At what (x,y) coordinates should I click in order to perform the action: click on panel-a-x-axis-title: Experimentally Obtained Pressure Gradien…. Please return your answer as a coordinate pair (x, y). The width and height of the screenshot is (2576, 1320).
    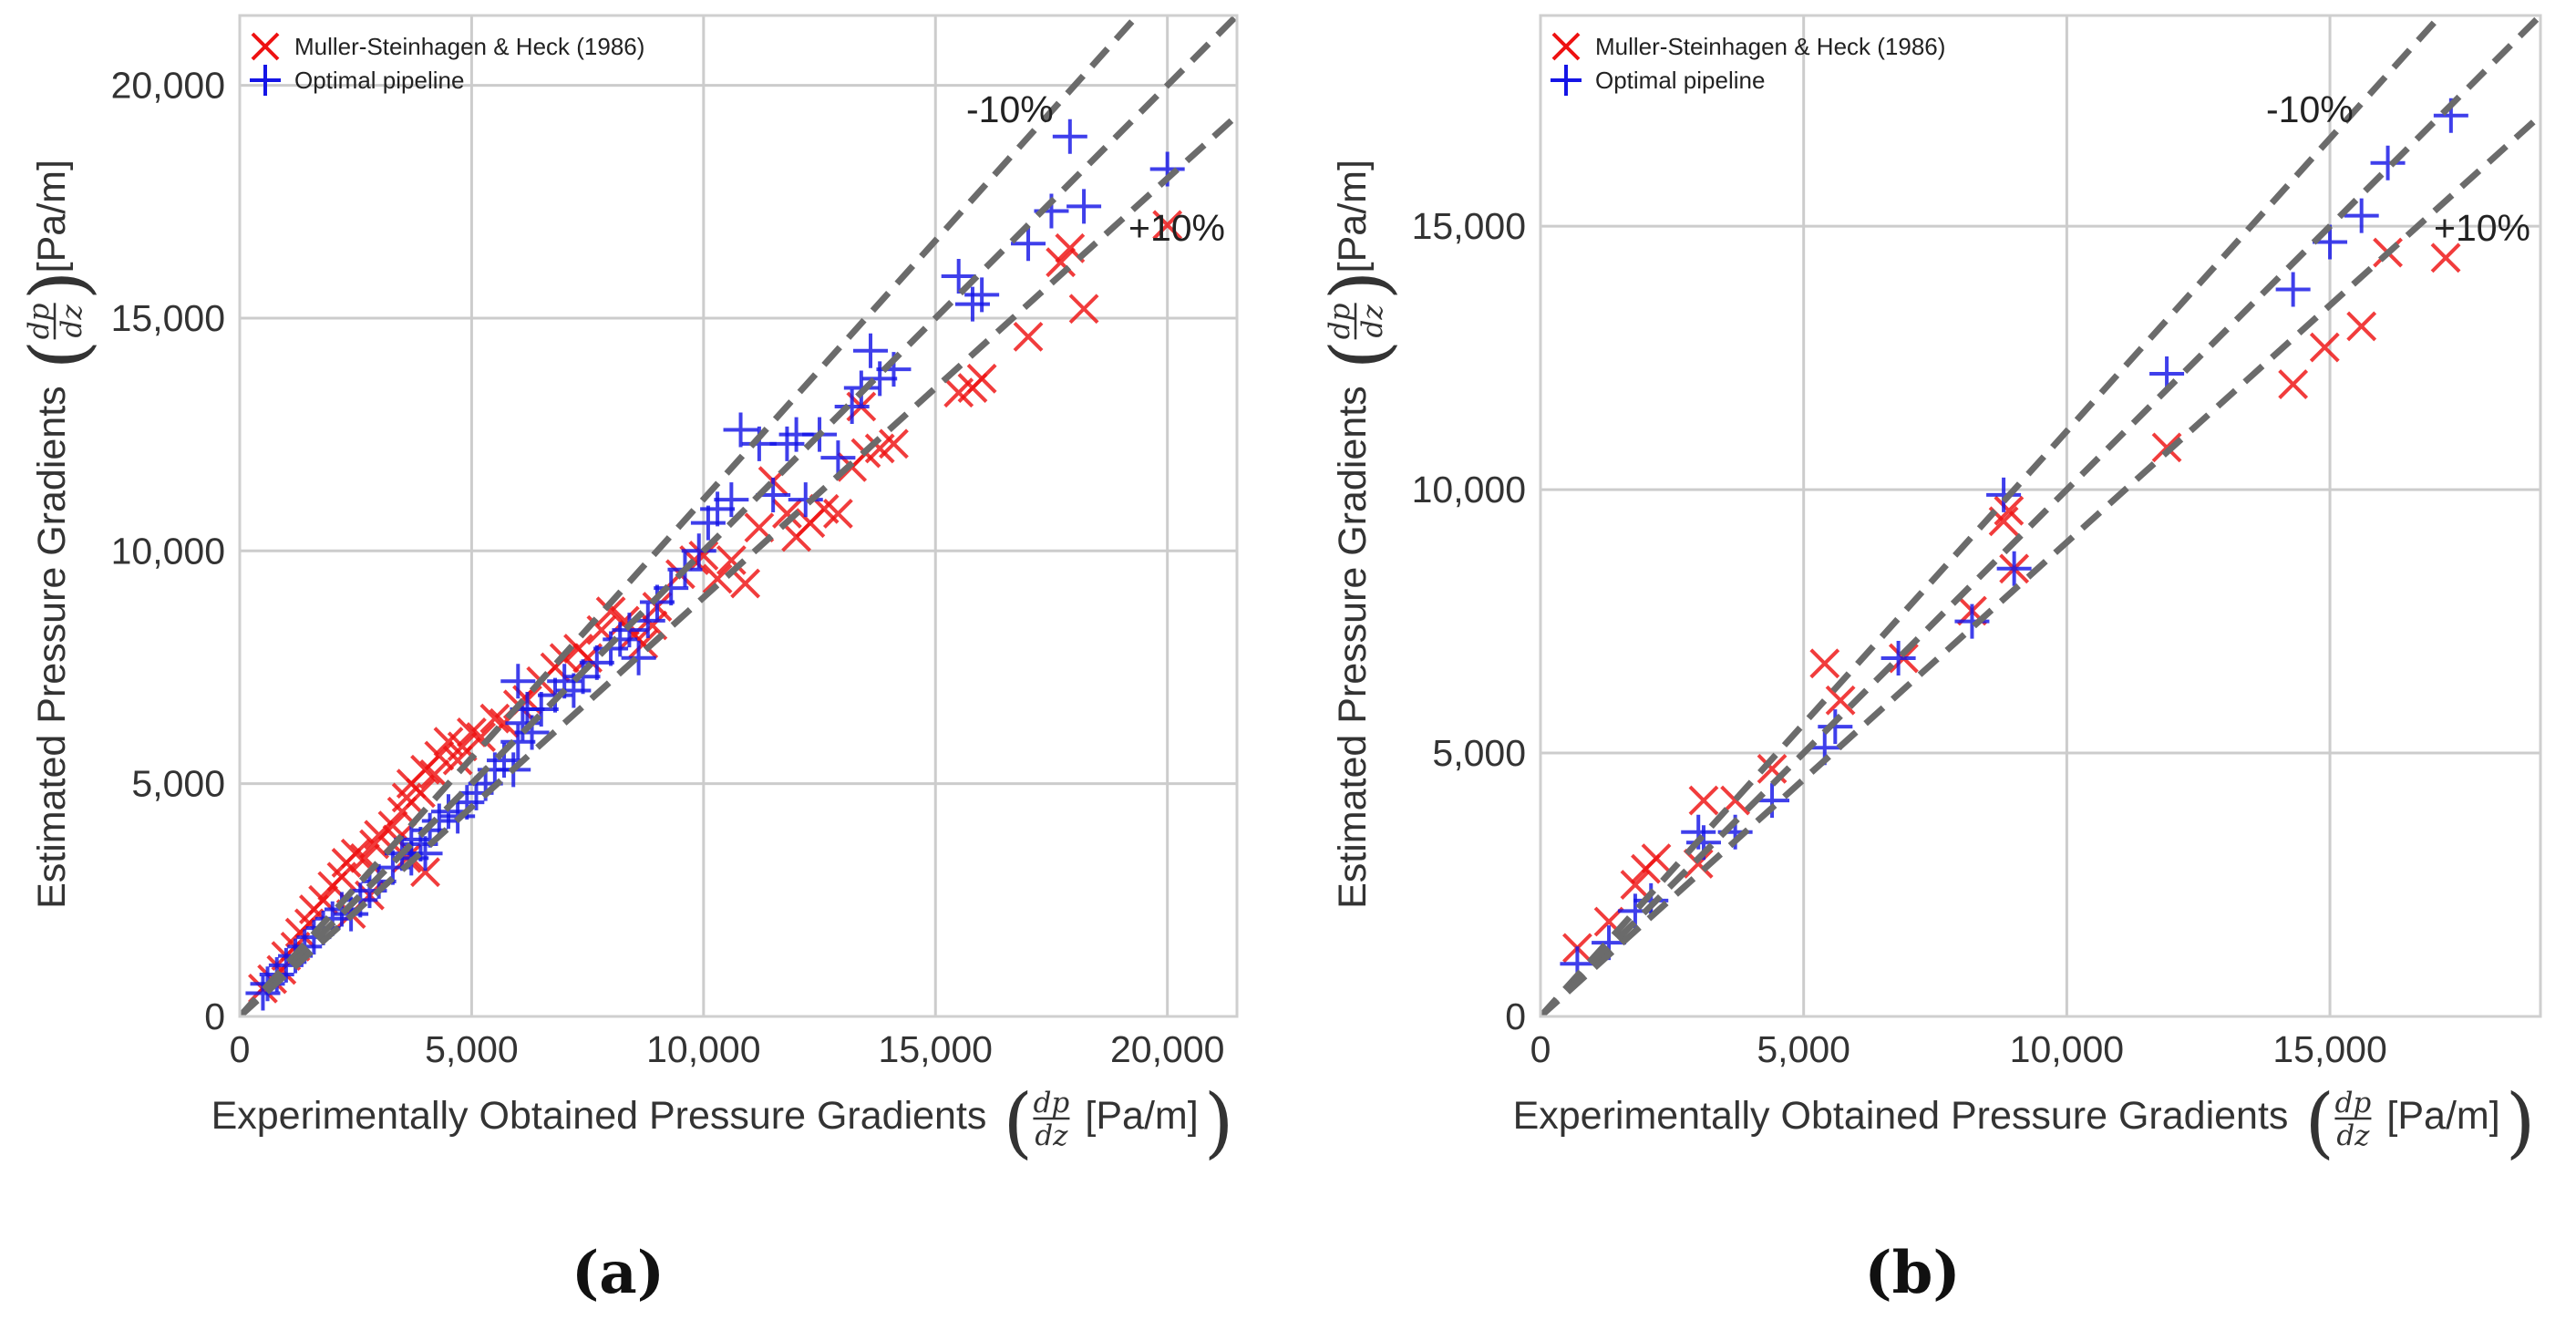
    Looking at the image, I should click on (722, 1122).